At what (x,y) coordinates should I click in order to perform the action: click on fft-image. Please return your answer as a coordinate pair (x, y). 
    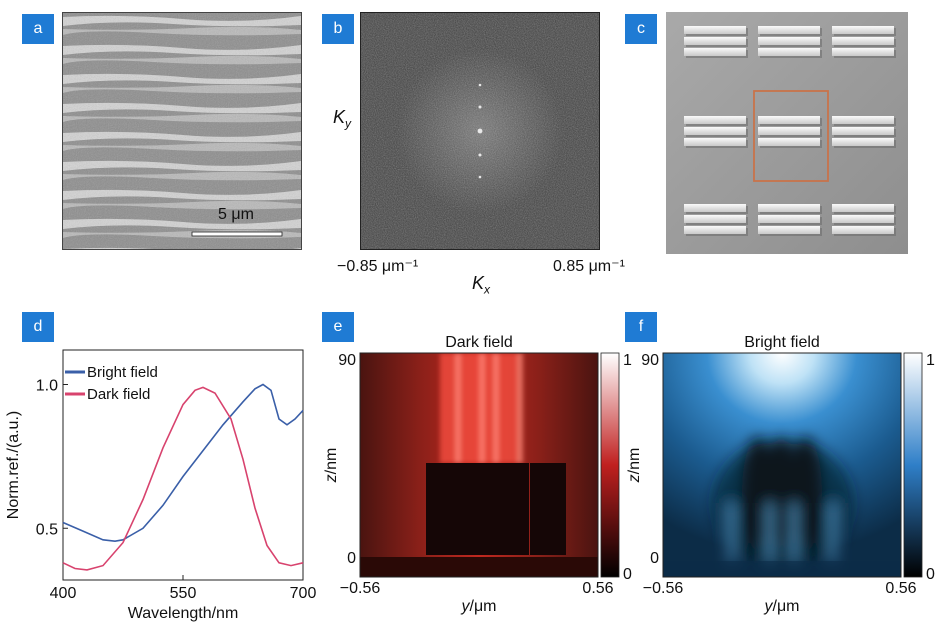
    Looking at the image, I should click on (480, 131).